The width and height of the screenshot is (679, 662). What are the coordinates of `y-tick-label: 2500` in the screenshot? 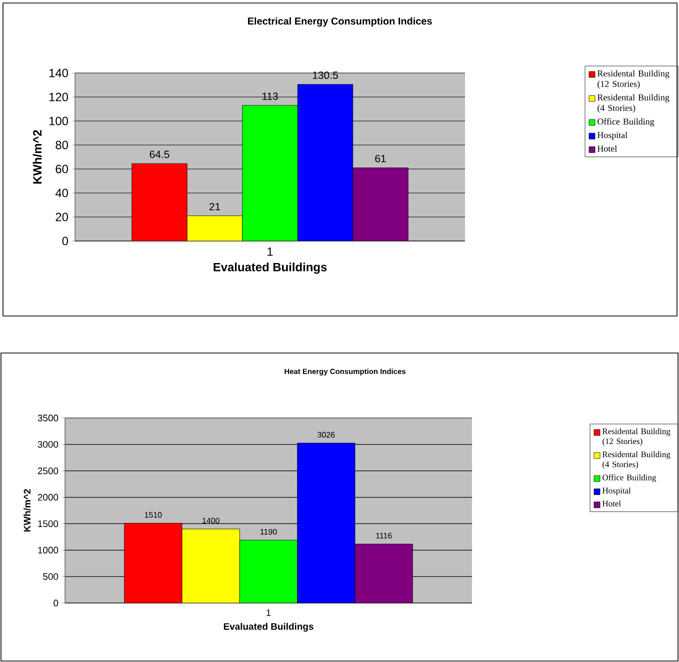 It's located at (48, 471).